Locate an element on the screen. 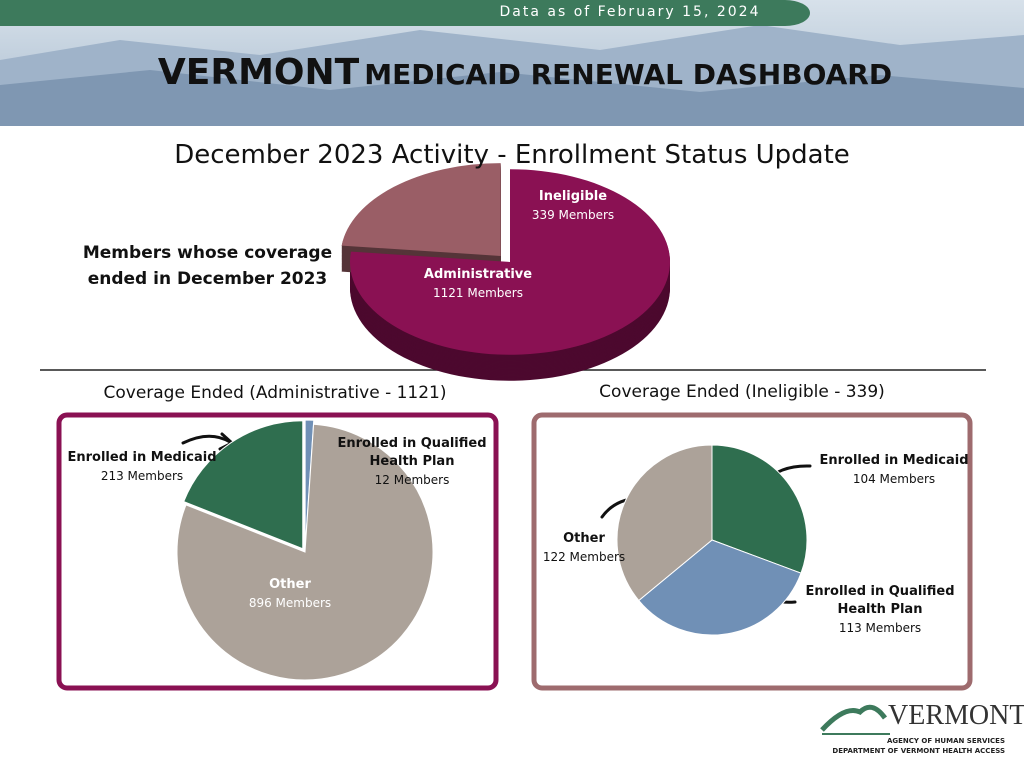  page-title: VERMONT MEDICAID RENEWAL DASHBOARD is located at coordinates (512, 72).